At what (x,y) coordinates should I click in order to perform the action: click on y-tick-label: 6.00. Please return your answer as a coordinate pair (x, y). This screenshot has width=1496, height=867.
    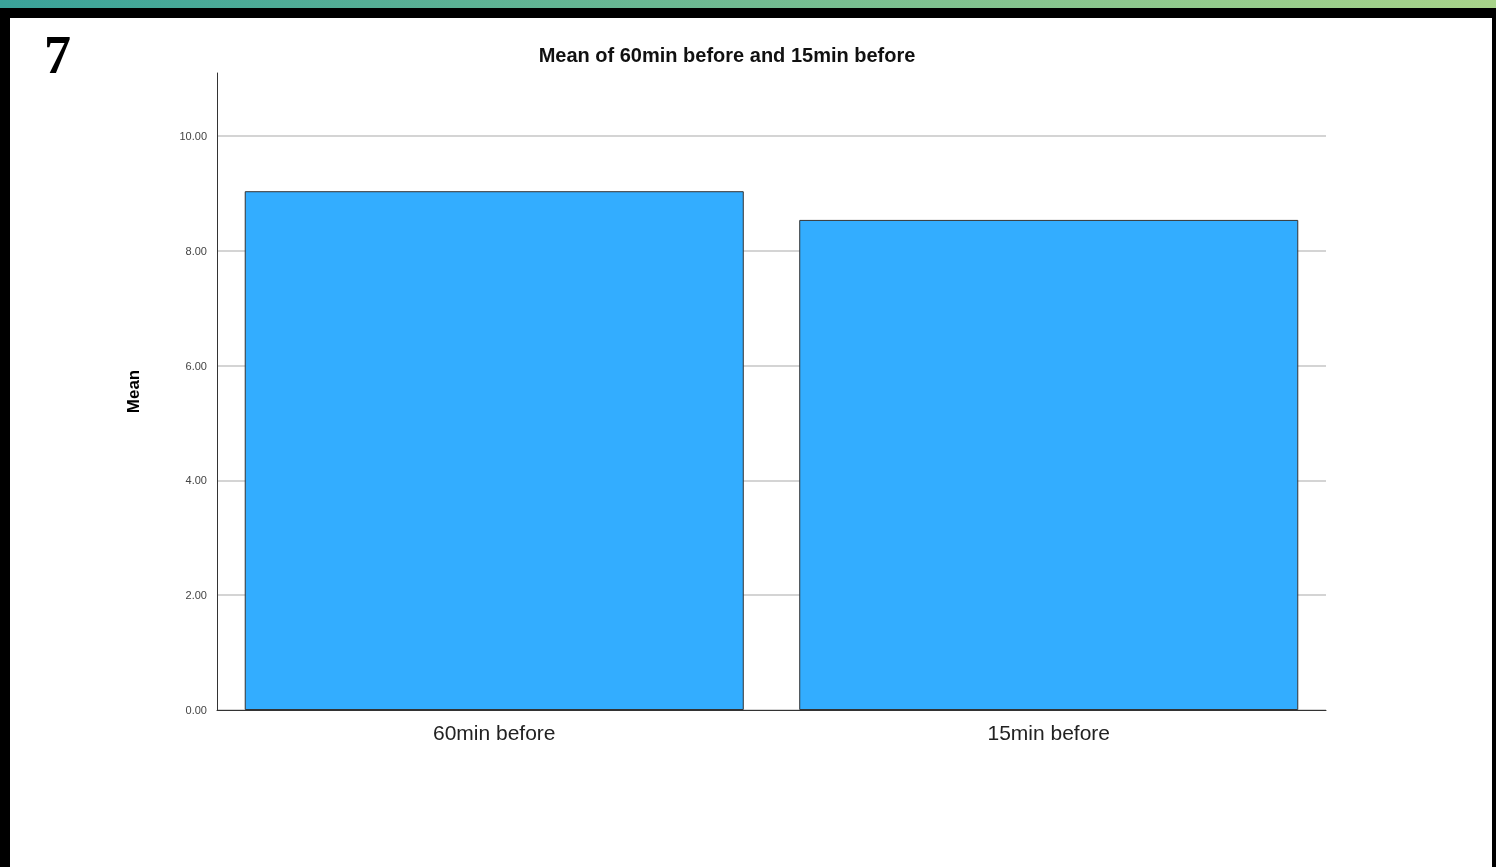
    Looking at the image, I should click on (196, 365).